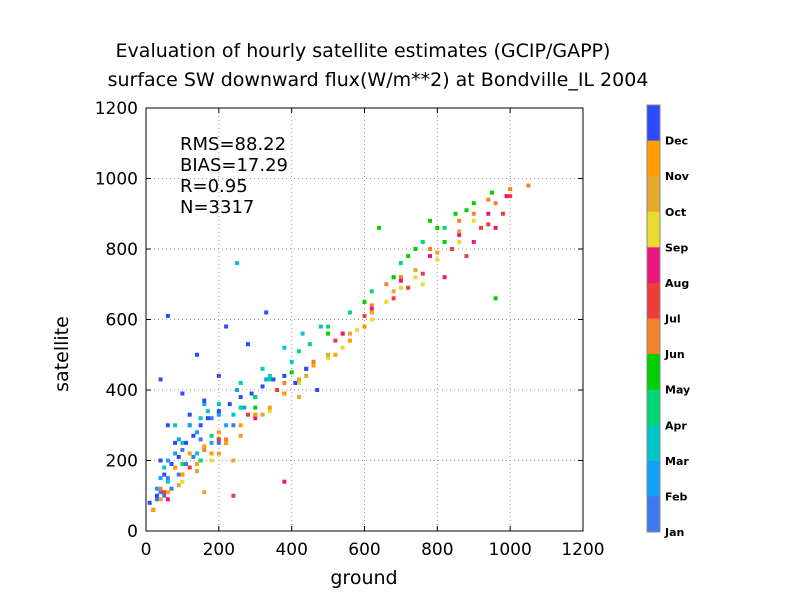  Describe the element at coordinates (653, 514) in the screenshot. I see `legend-swatch-jan` at that location.